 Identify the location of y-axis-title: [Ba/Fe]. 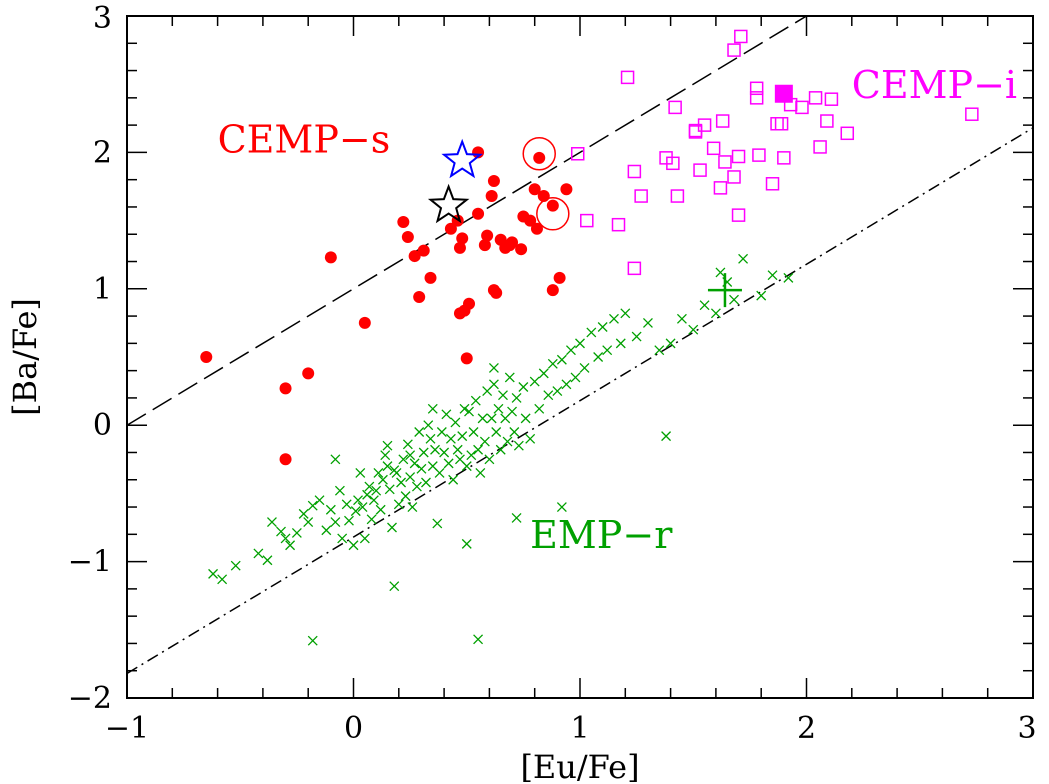
(25, 357).